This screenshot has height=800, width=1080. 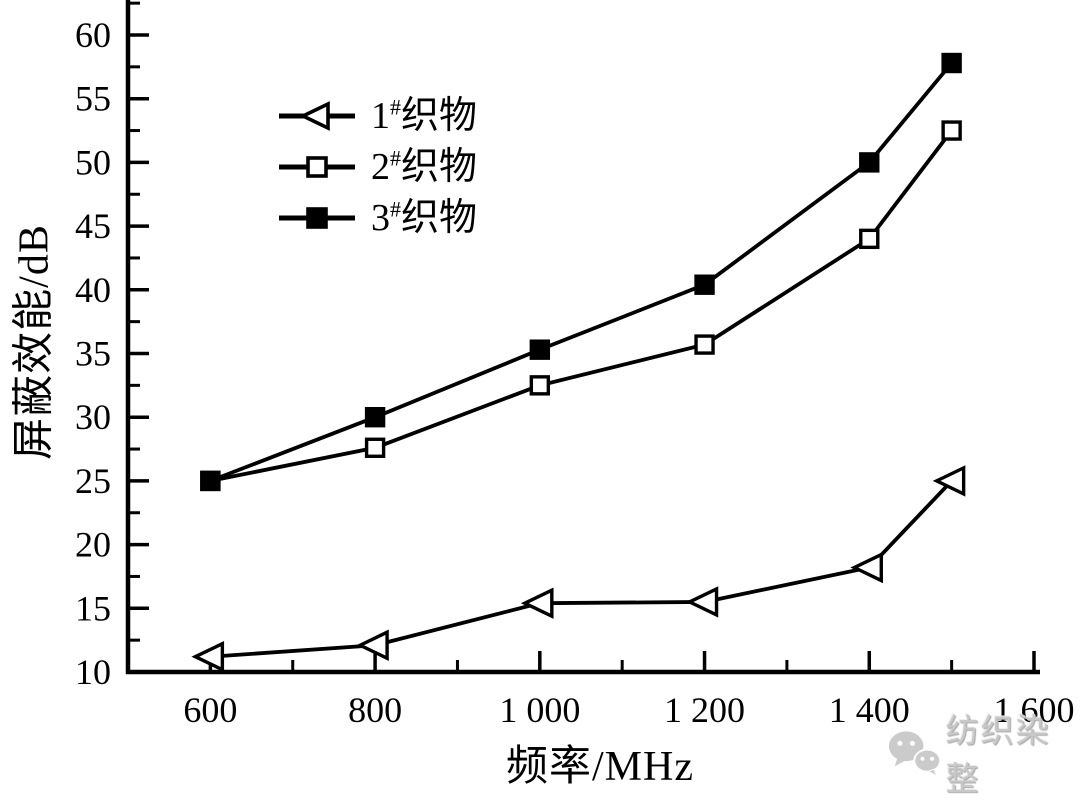 I want to click on legend-label-2-sup: #, so click(x=395, y=158).